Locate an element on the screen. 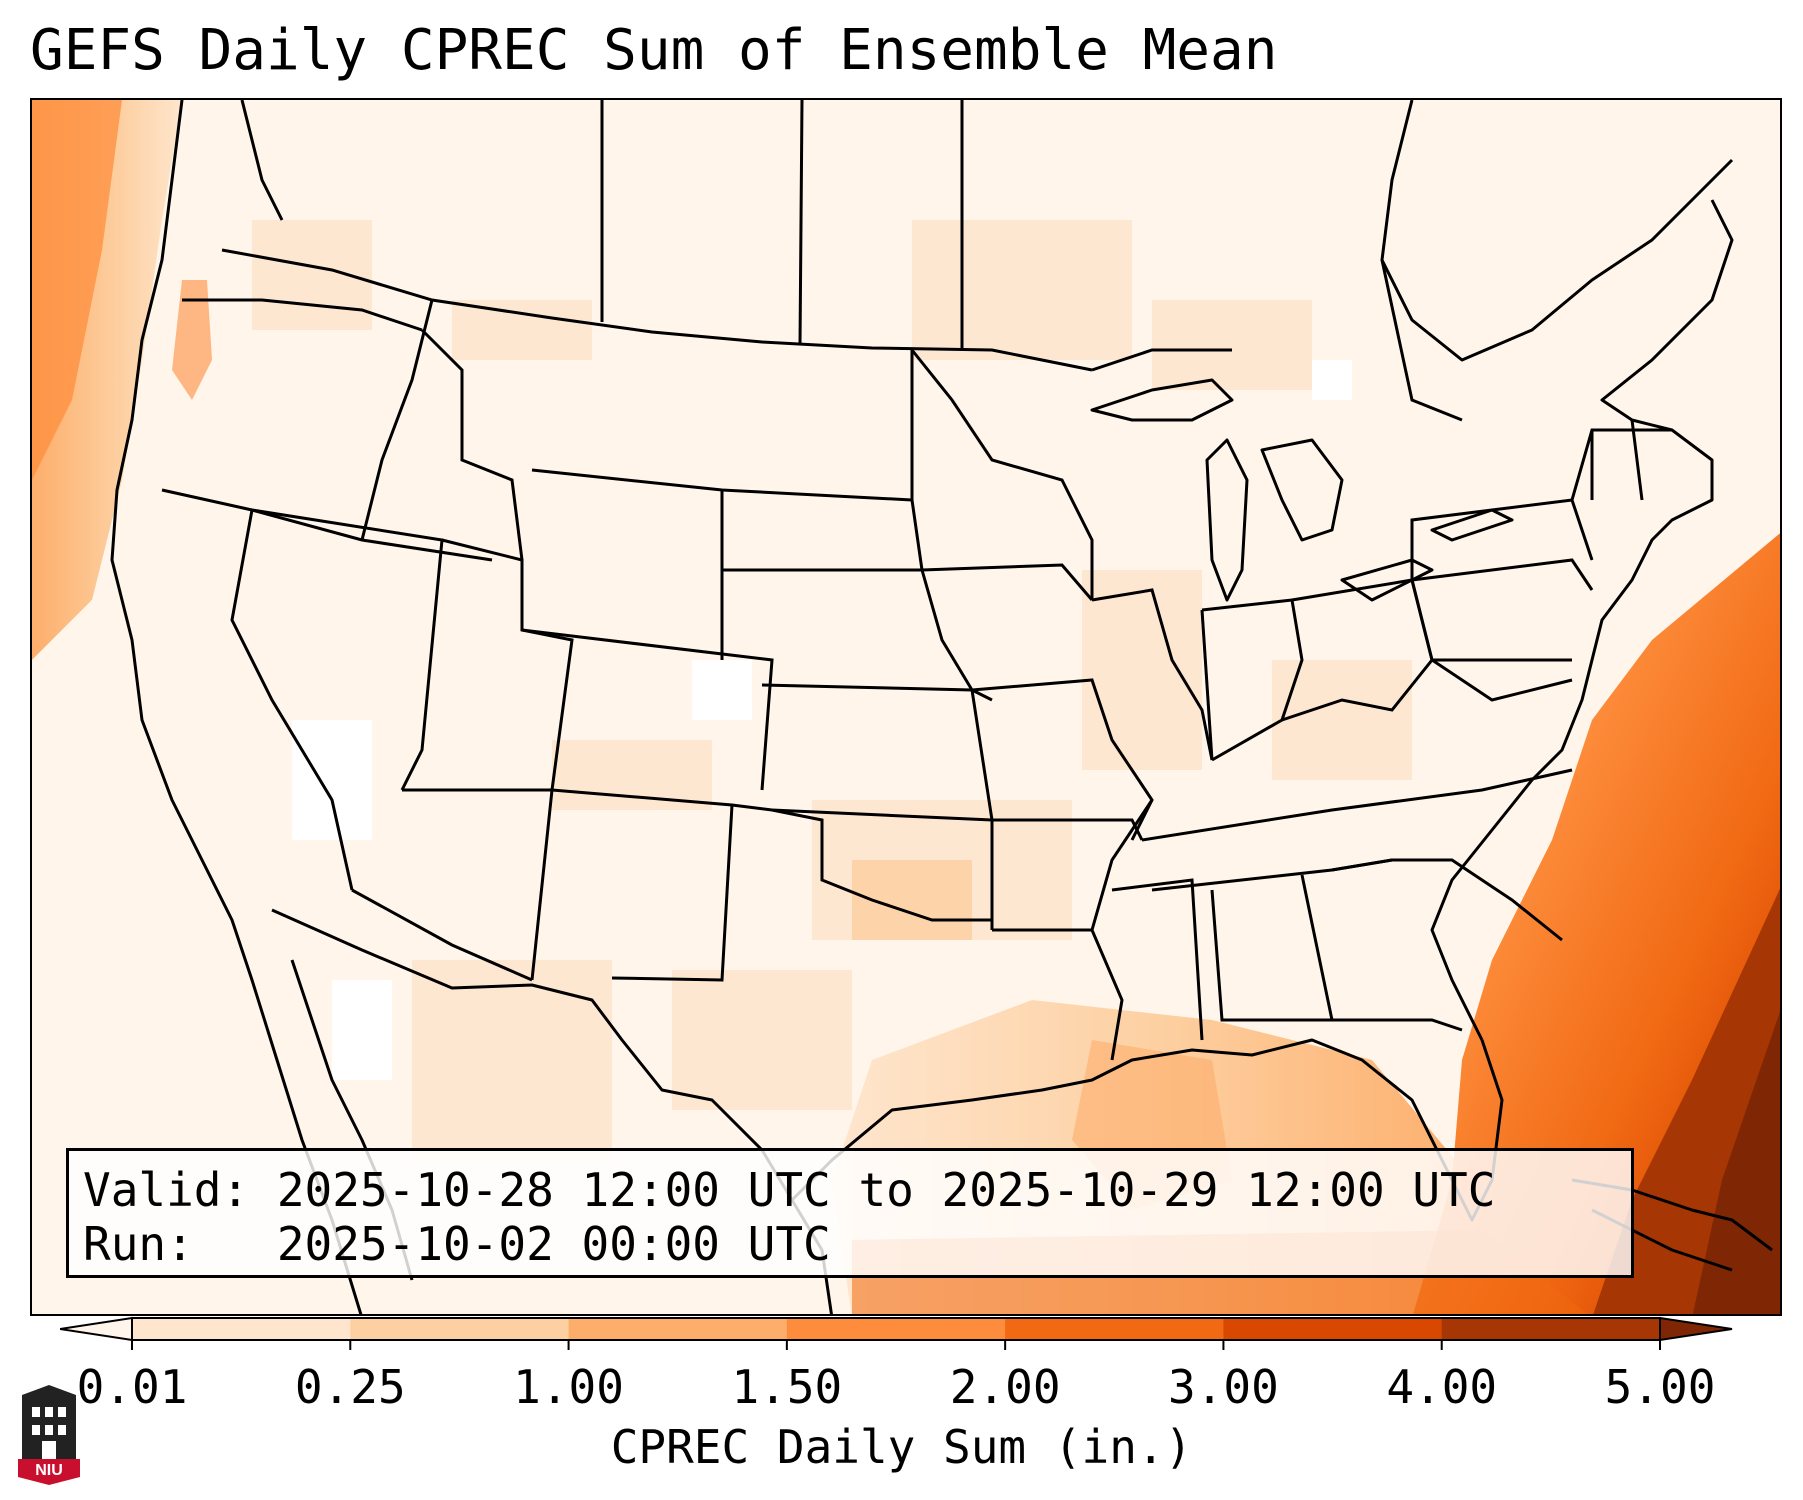 The image size is (1803, 1500). colorbar-tick-label: 0.01 is located at coordinates (132, 1387).